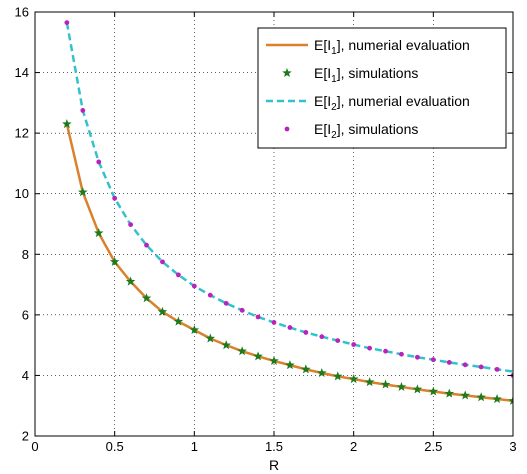 This screenshot has width=527, height=474. Describe the element at coordinates (25, 314) in the screenshot. I see `y-tick-label: 6` at that location.